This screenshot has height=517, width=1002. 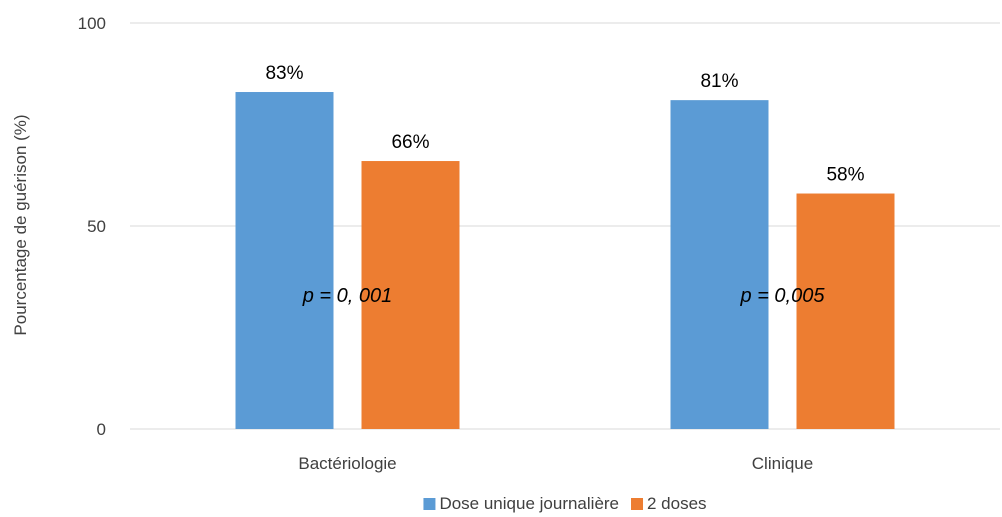 What do you see at coordinates (284, 73) in the screenshot?
I see `data-label: 83%` at bounding box center [284, 73].